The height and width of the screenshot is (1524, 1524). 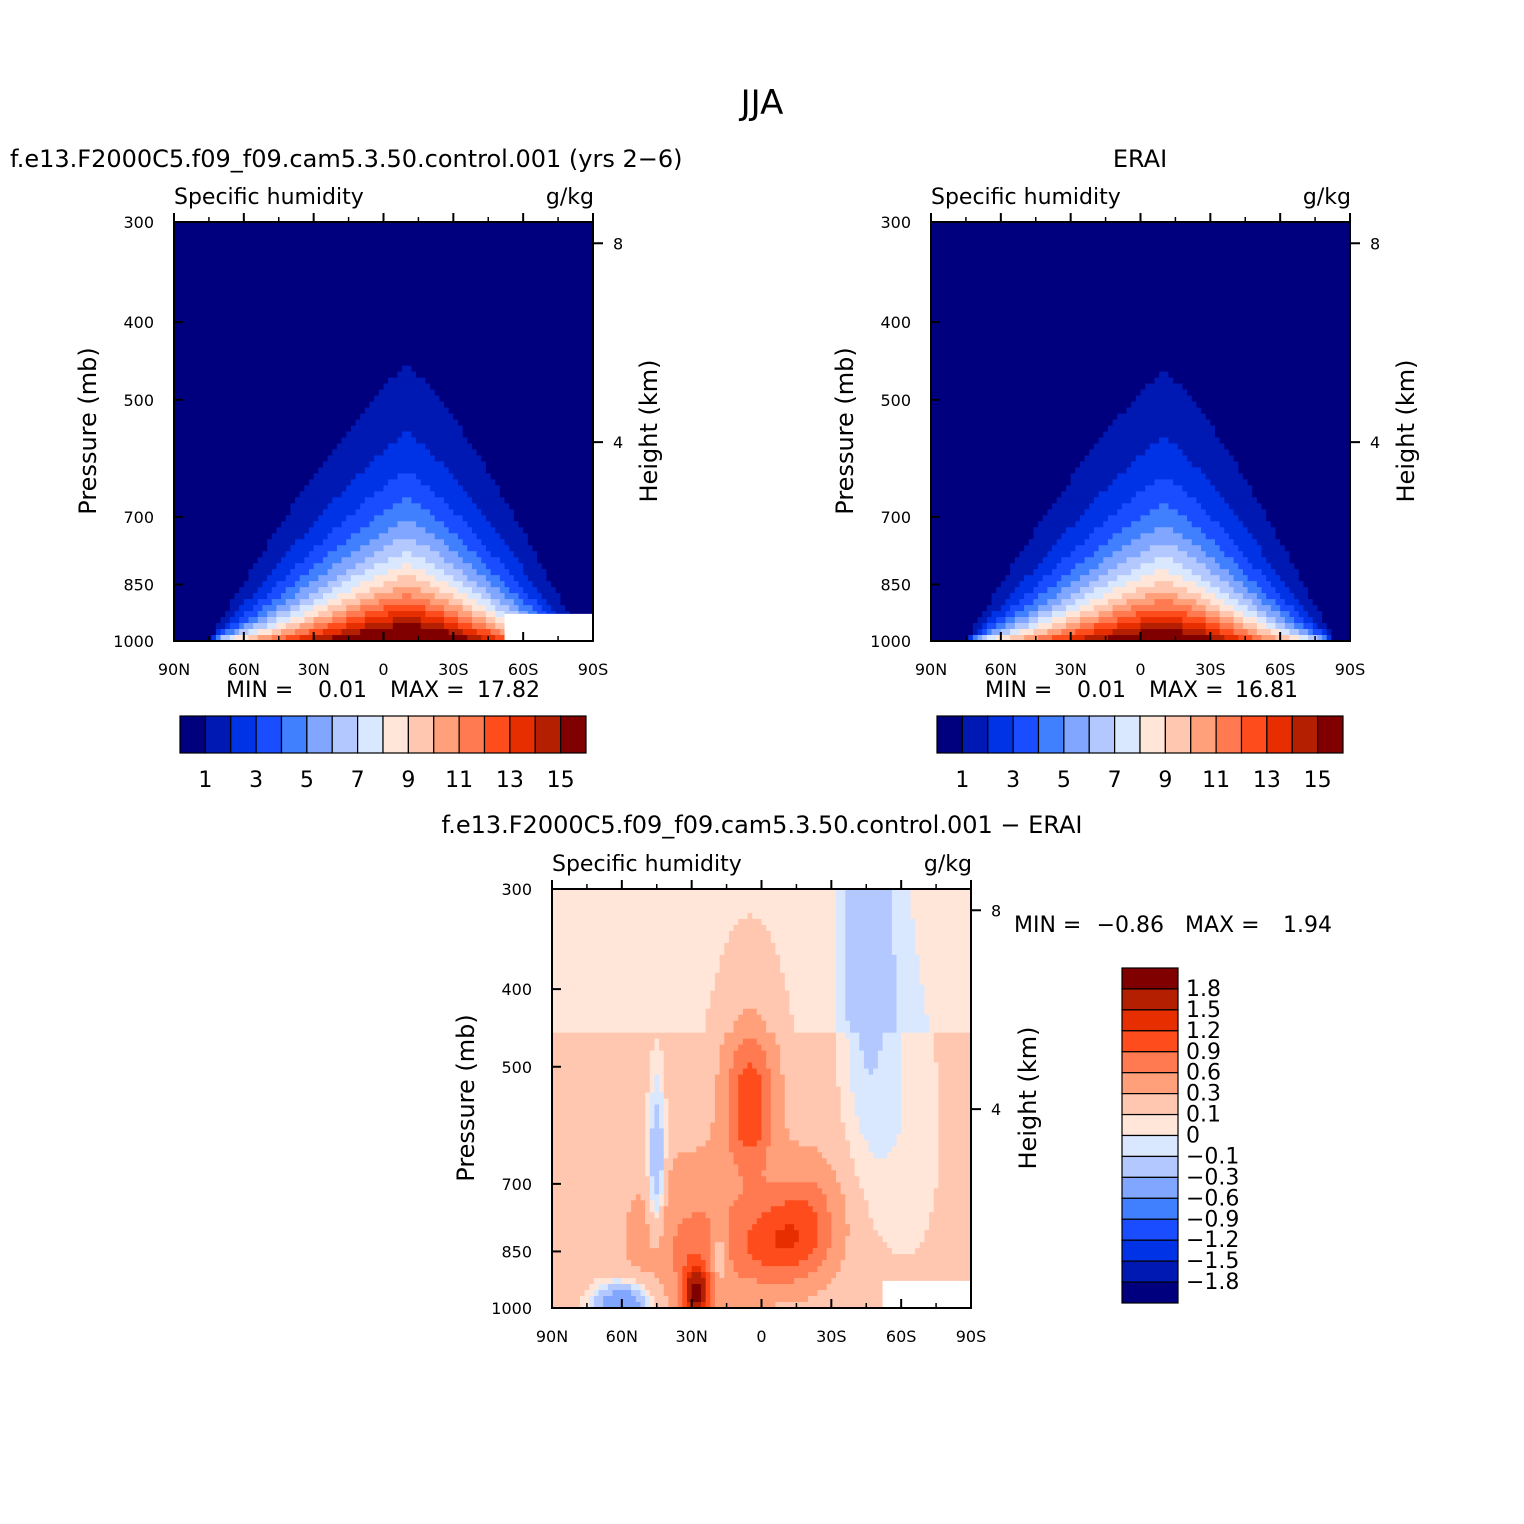 I want to click on colorbar-label: 0.9, so click(x=1203, y=1052).